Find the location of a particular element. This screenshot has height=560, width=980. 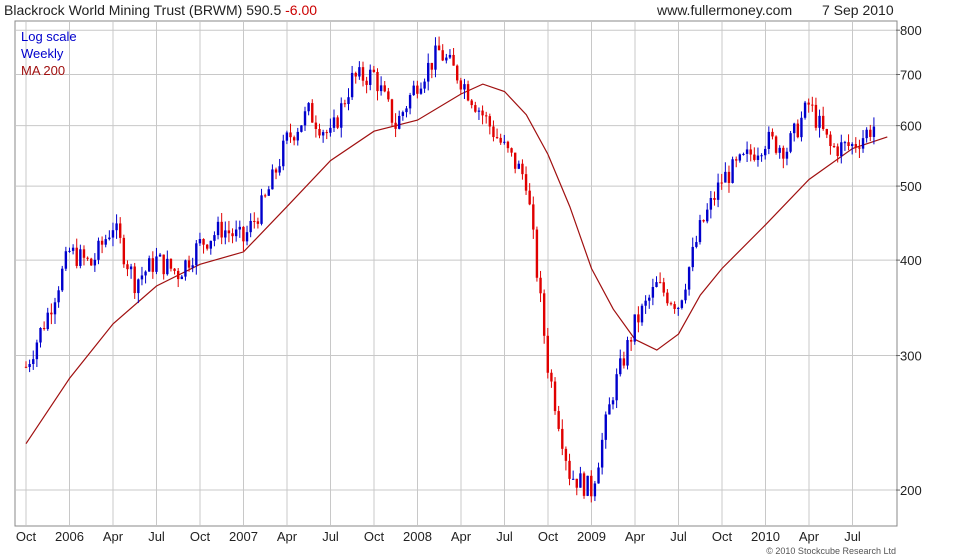

x-tick-label: Jul is located at coordinates (852, 536).